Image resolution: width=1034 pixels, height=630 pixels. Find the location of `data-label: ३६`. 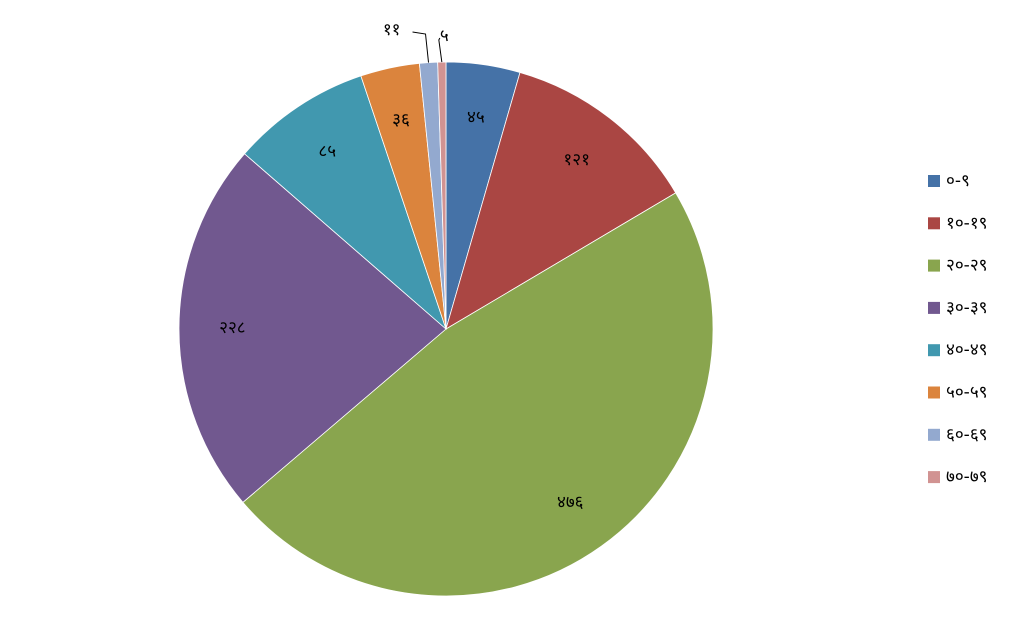

data-label: ३६ is located at coordinates (401, 120).